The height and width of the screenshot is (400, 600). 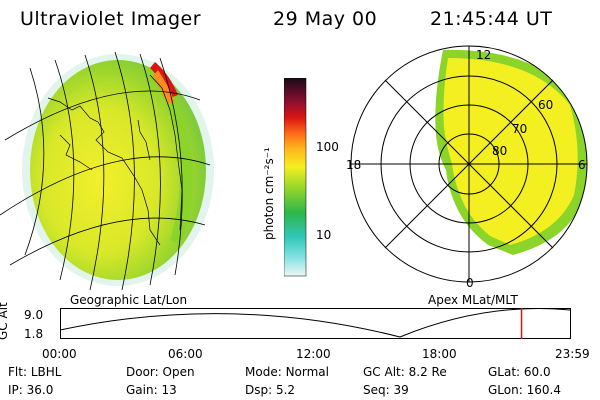 What do you see at coordinates (160, 372) in the screenshot?
I see `info-door: Door: Open` at bounding box center [160, 372].